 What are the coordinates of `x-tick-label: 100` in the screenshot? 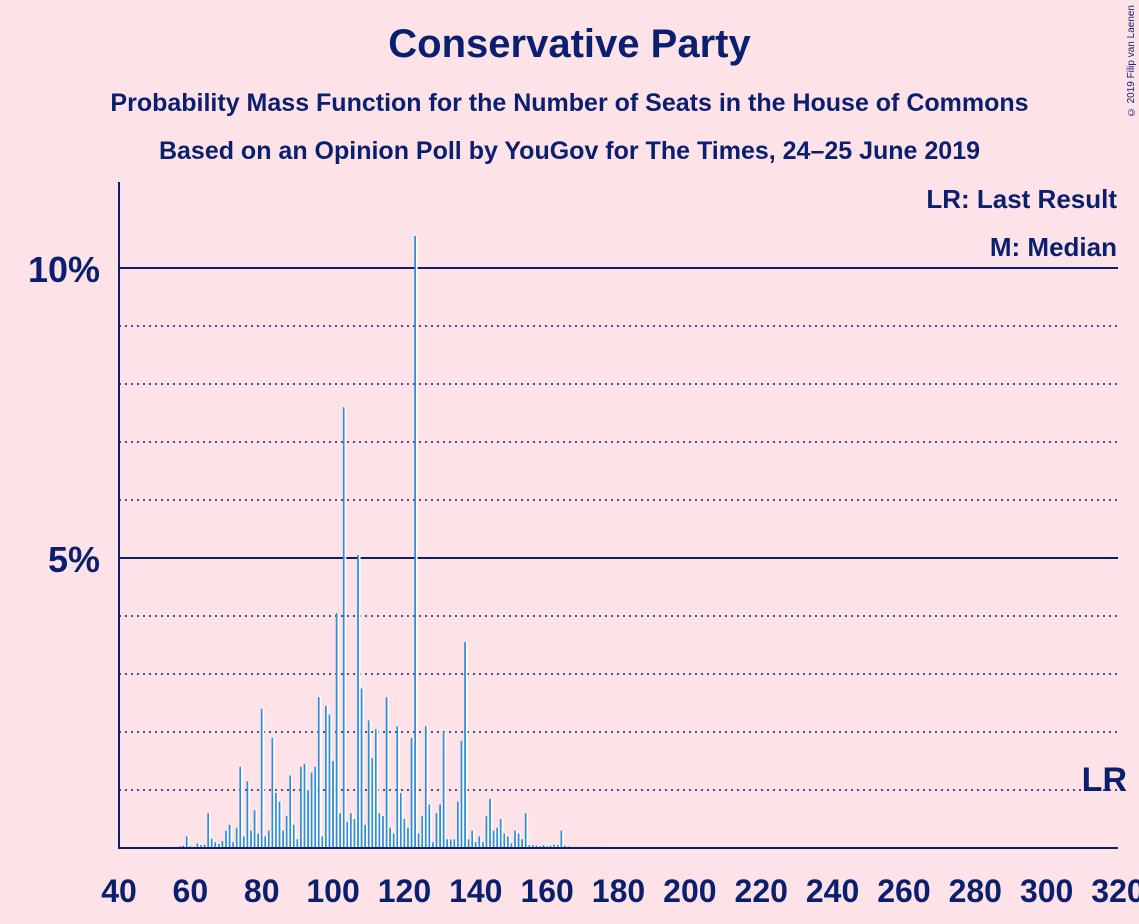 It's located at (332, 891).